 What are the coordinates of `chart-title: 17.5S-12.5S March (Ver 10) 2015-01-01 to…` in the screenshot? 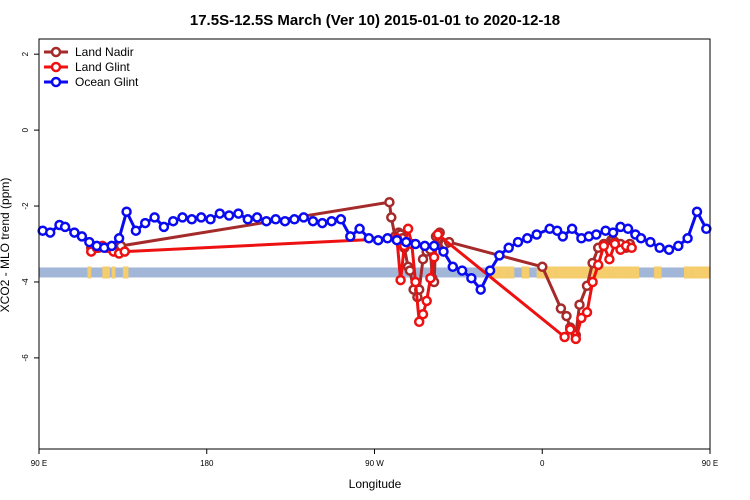 It's located at (375, 20).